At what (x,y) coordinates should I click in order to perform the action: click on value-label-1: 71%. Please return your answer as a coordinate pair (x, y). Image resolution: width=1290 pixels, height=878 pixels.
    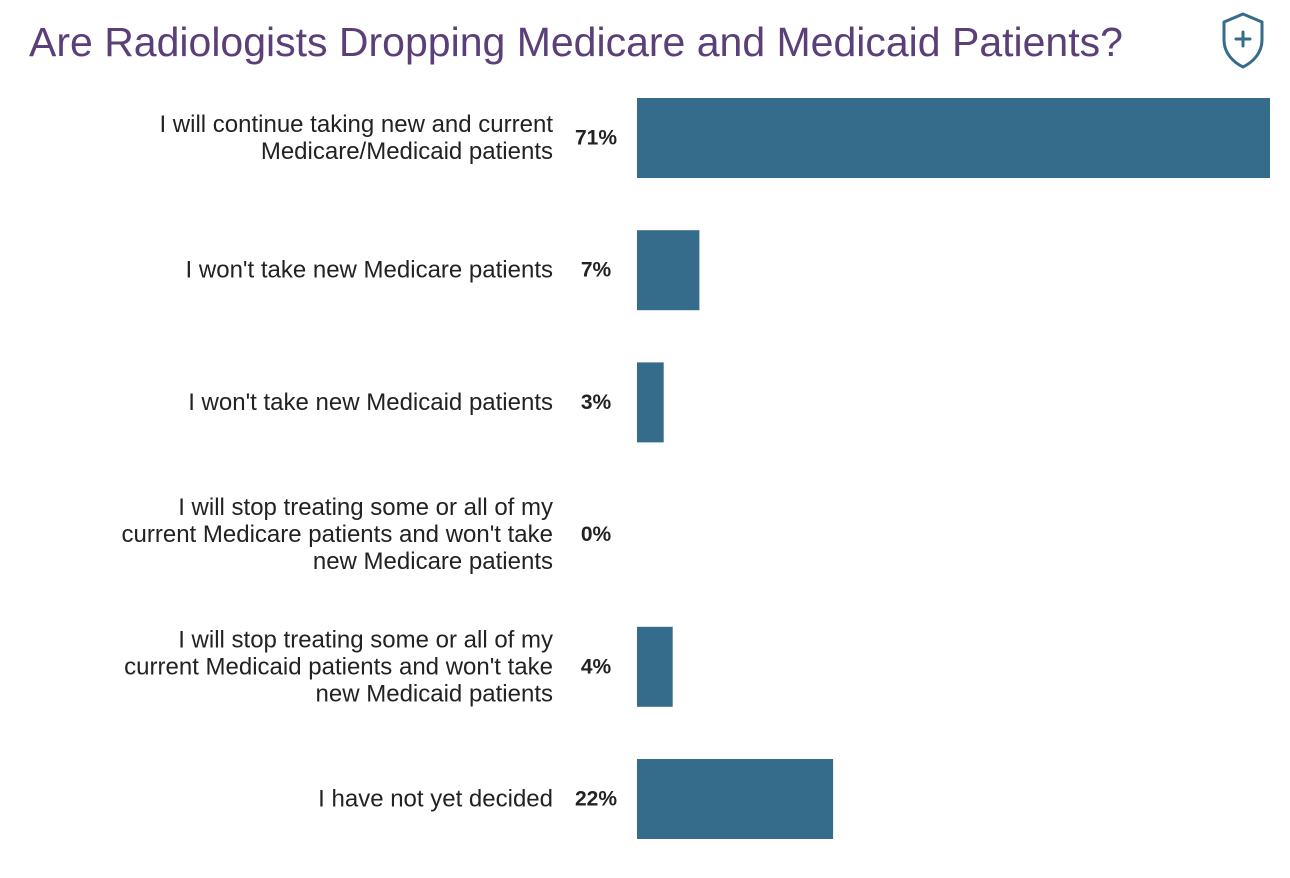
    Looking at the image, I should click on (596, 138).